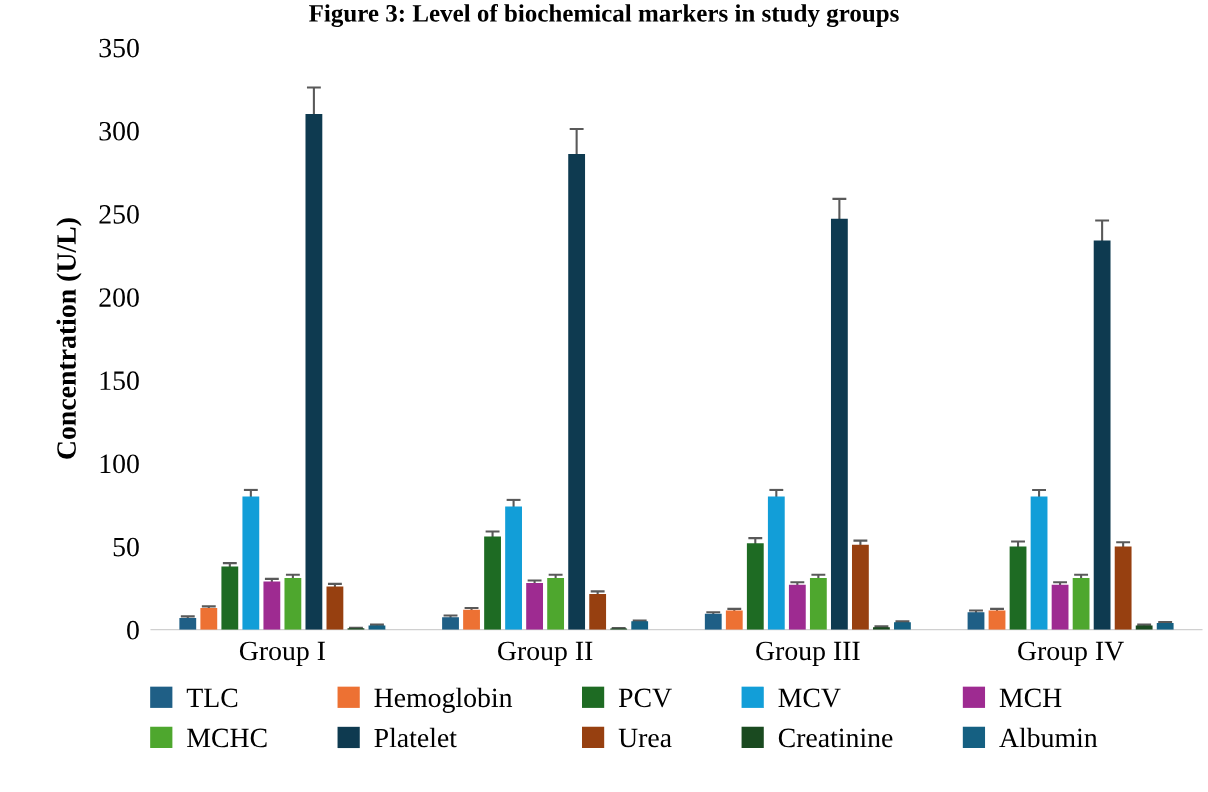  I want to click on x-tick-label: Group II, so click(545, 653).